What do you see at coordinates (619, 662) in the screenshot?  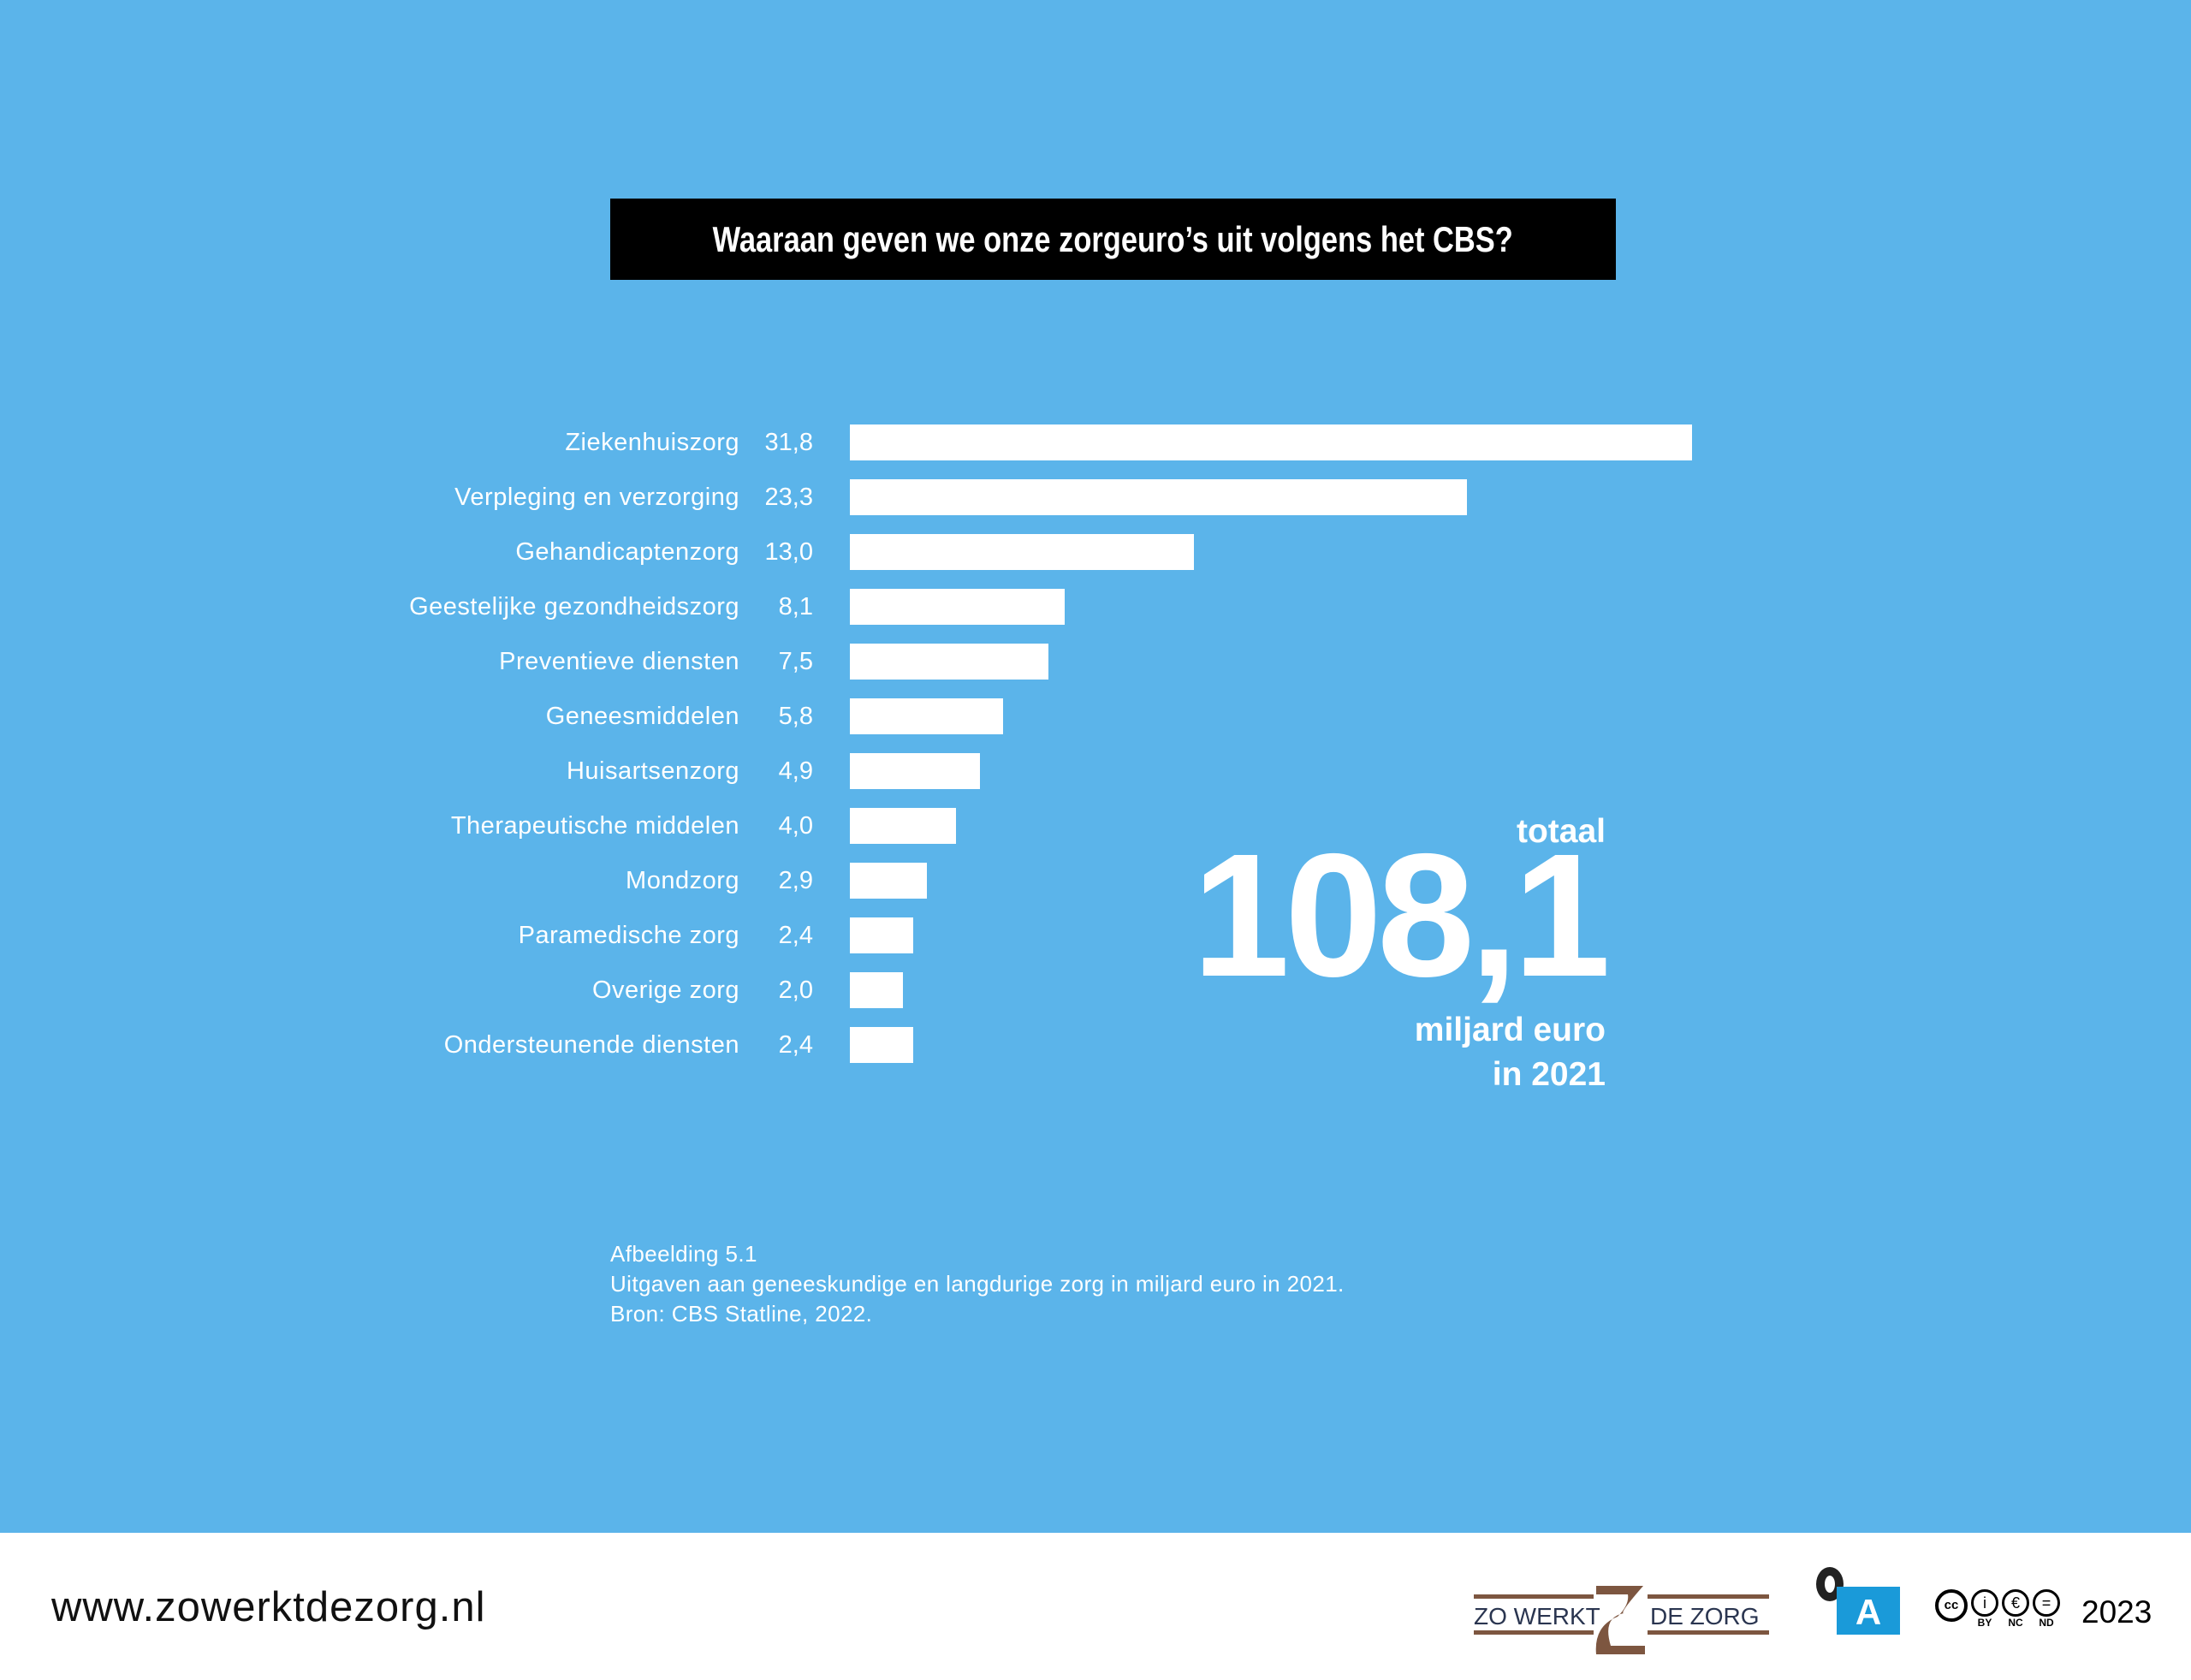 I see `category-label: Preventieve diensten` at bounding box center [619, 662].